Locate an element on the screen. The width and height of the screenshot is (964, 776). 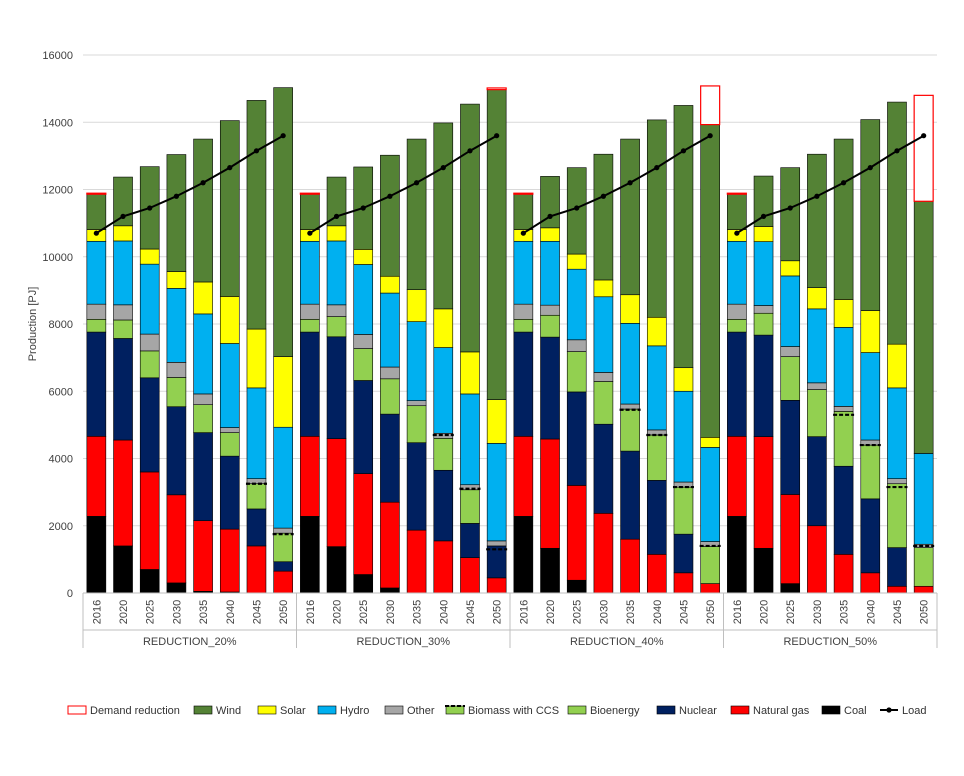
bar-reduction-20-2030-coal is located at coordinates (176, 588).